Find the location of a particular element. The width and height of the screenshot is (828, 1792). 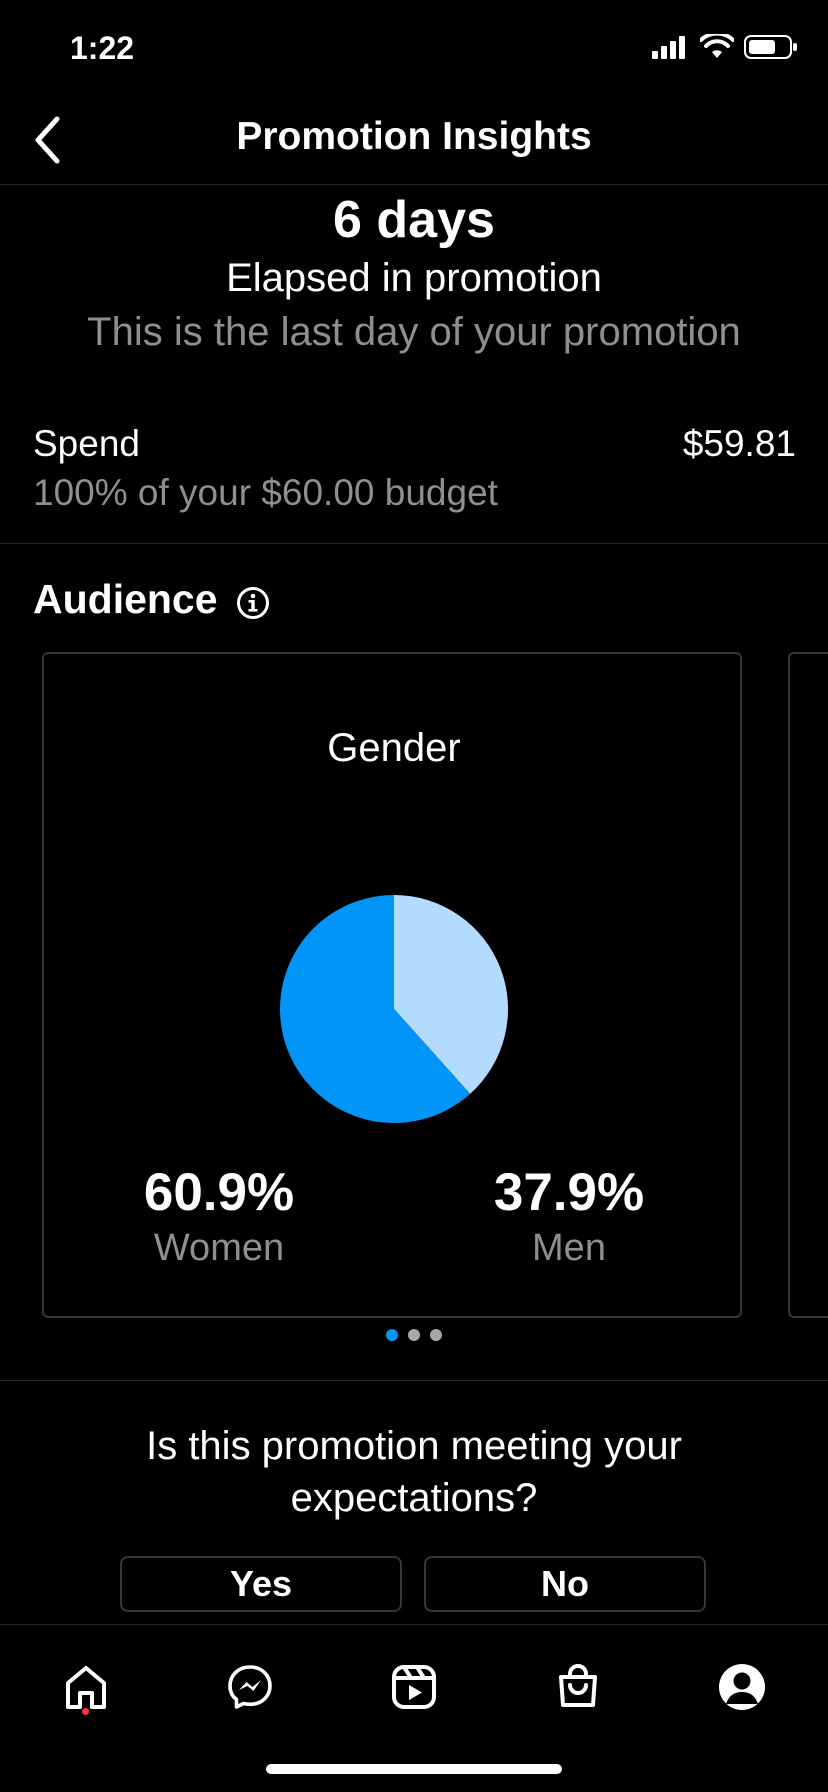

elapsed-label: Elapsed in promotion is located at coordinates (414, 278).